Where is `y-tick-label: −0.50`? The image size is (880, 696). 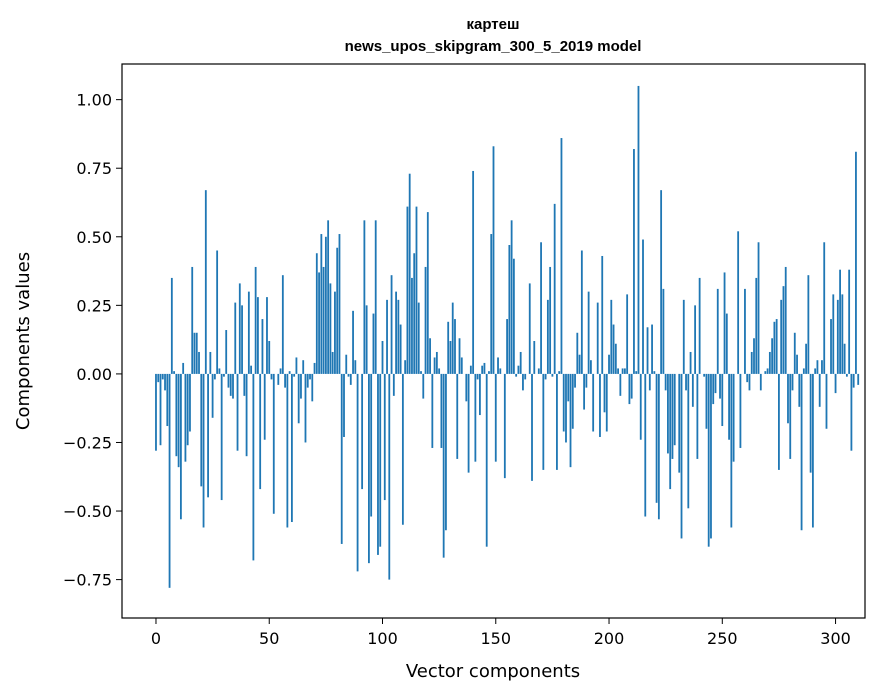 y-tick-label: −0.50 is located at coordinates (87, 511).